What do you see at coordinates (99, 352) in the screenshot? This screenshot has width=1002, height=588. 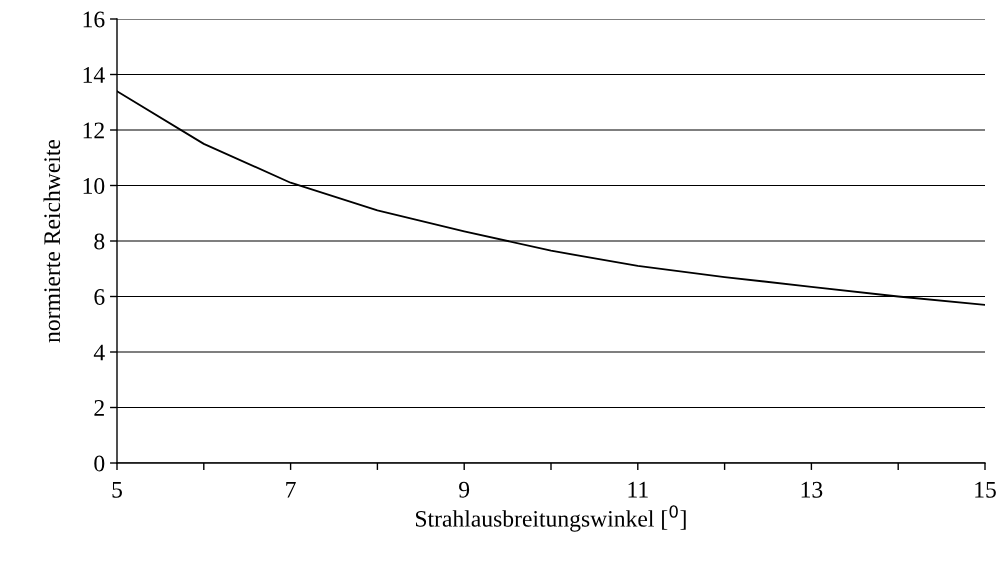 I see `y-tick-label: 4` at bounding box center [99, 352].